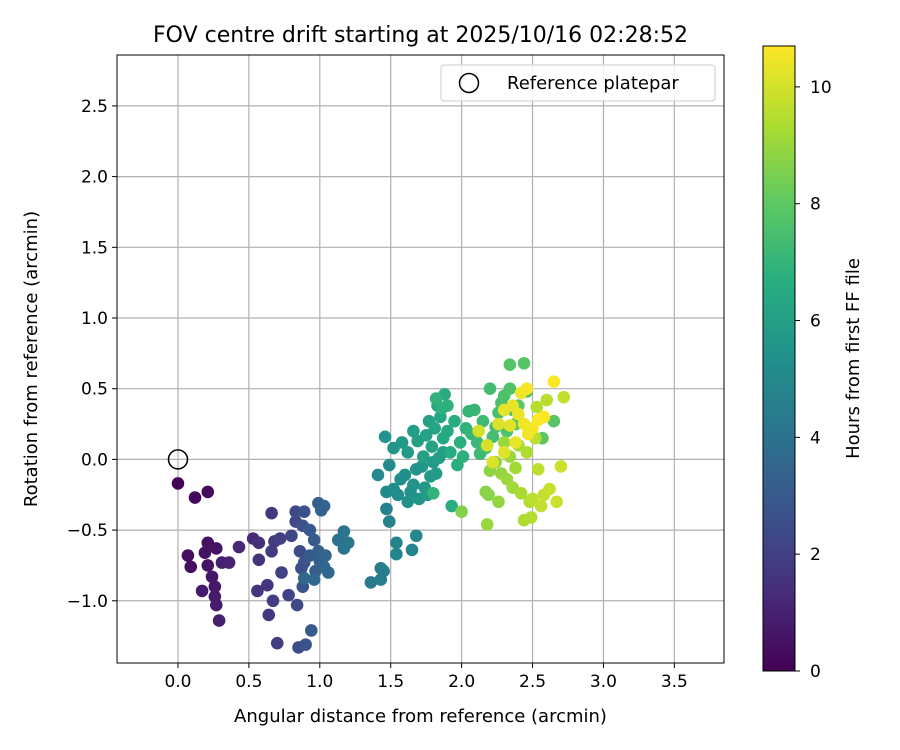 The image size is (900, 750). I want to click on colorbar-label: Hours from first FF file, so click(853, 358).